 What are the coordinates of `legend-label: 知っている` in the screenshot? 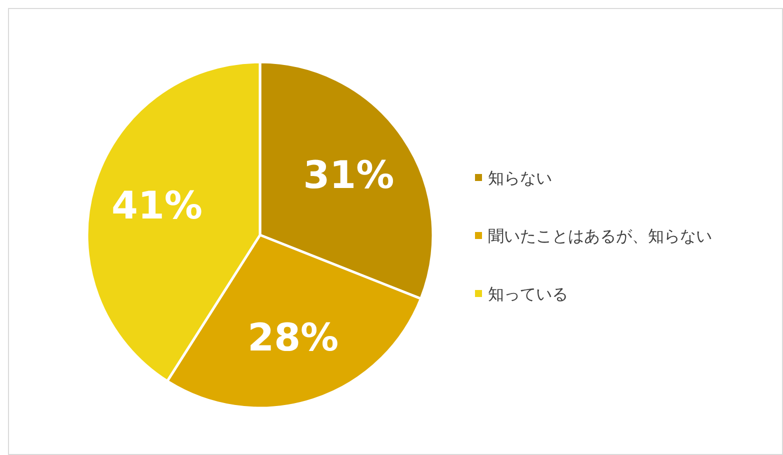 It's located at (528, 294).